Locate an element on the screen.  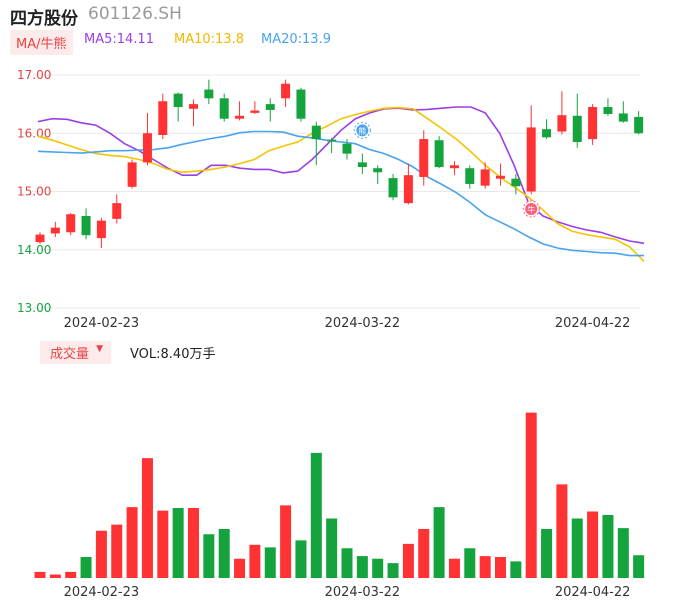
bear-badge-icon-label: 熊 is located at coordinates (362, 131).